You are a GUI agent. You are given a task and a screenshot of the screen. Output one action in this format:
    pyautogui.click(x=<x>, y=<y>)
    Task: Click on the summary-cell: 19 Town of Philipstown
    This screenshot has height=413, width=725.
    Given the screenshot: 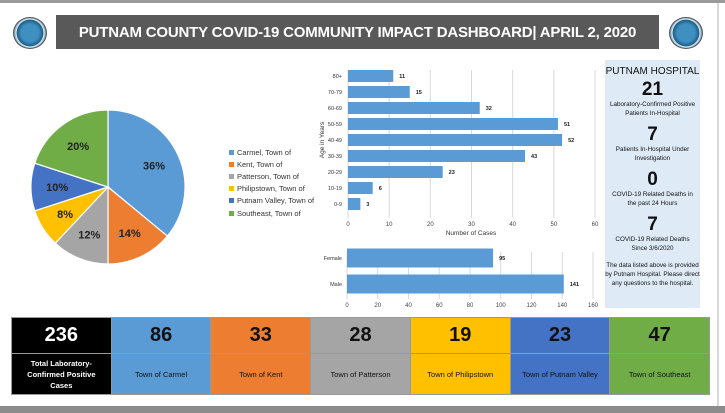 What is the action you would take?
    pyautogui.click(x=460, y=356)
    